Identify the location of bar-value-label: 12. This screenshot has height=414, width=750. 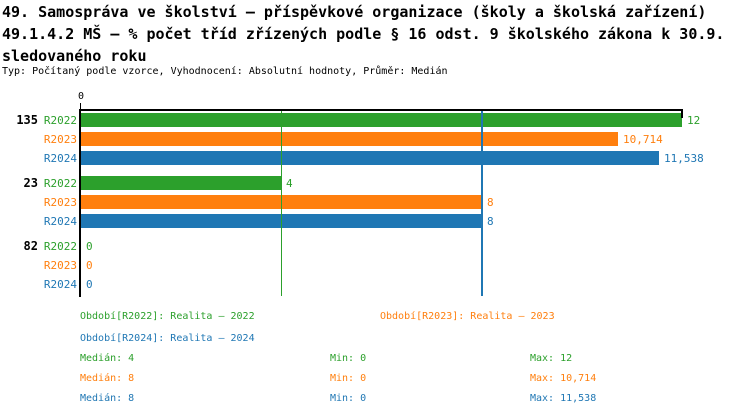
(694, 120).